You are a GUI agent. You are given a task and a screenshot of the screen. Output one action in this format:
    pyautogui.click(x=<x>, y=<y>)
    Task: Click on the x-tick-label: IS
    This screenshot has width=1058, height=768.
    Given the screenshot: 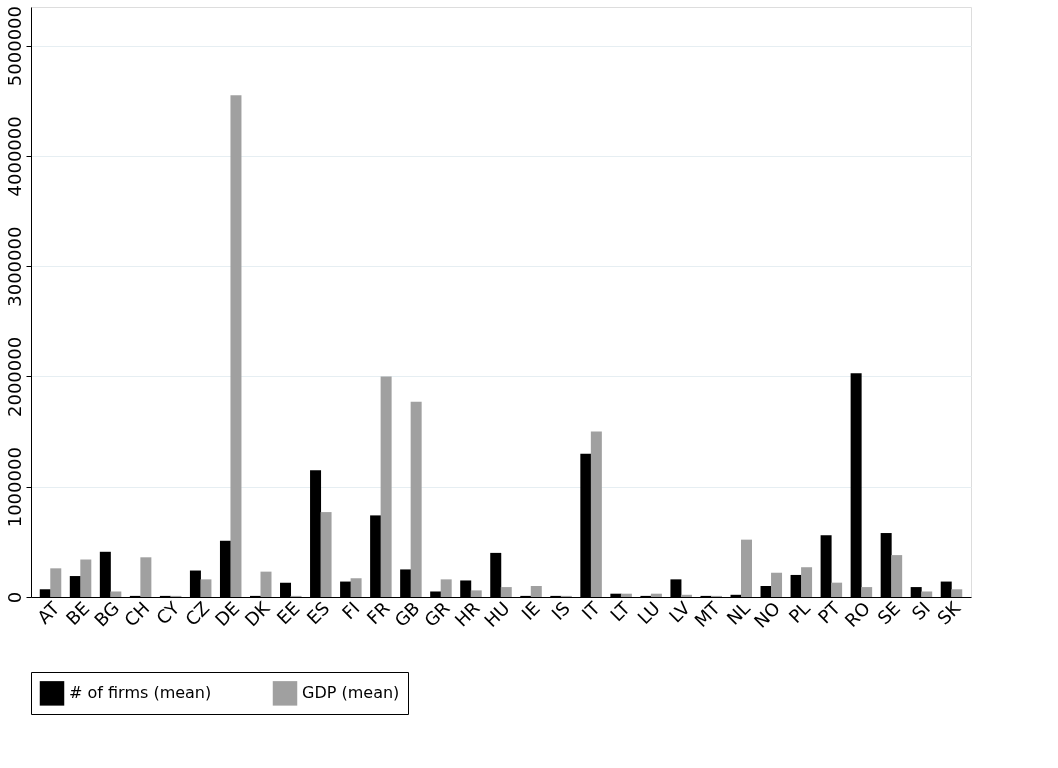 What is the action you would take?
    pyautogui.click(x=560, y=611)
    